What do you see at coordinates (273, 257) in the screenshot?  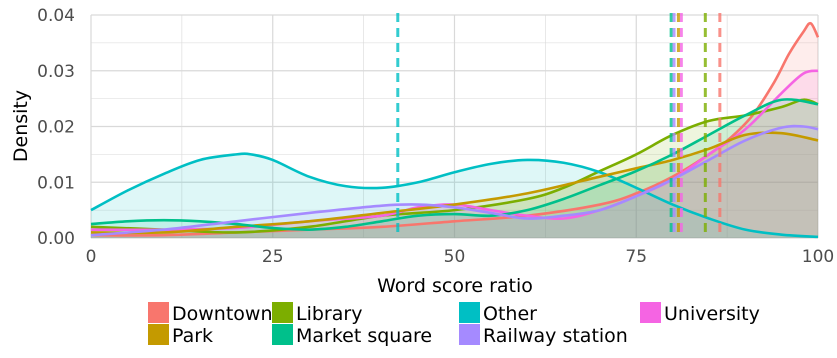 I see `x-tick-label: 25` at bounding box center [273, 257].